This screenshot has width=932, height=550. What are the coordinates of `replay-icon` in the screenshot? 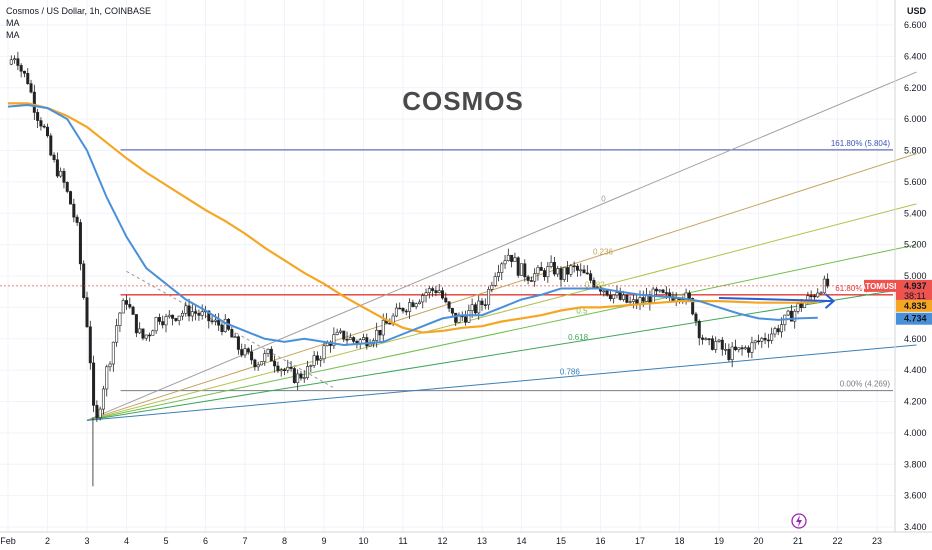 It's located at (799, 521).